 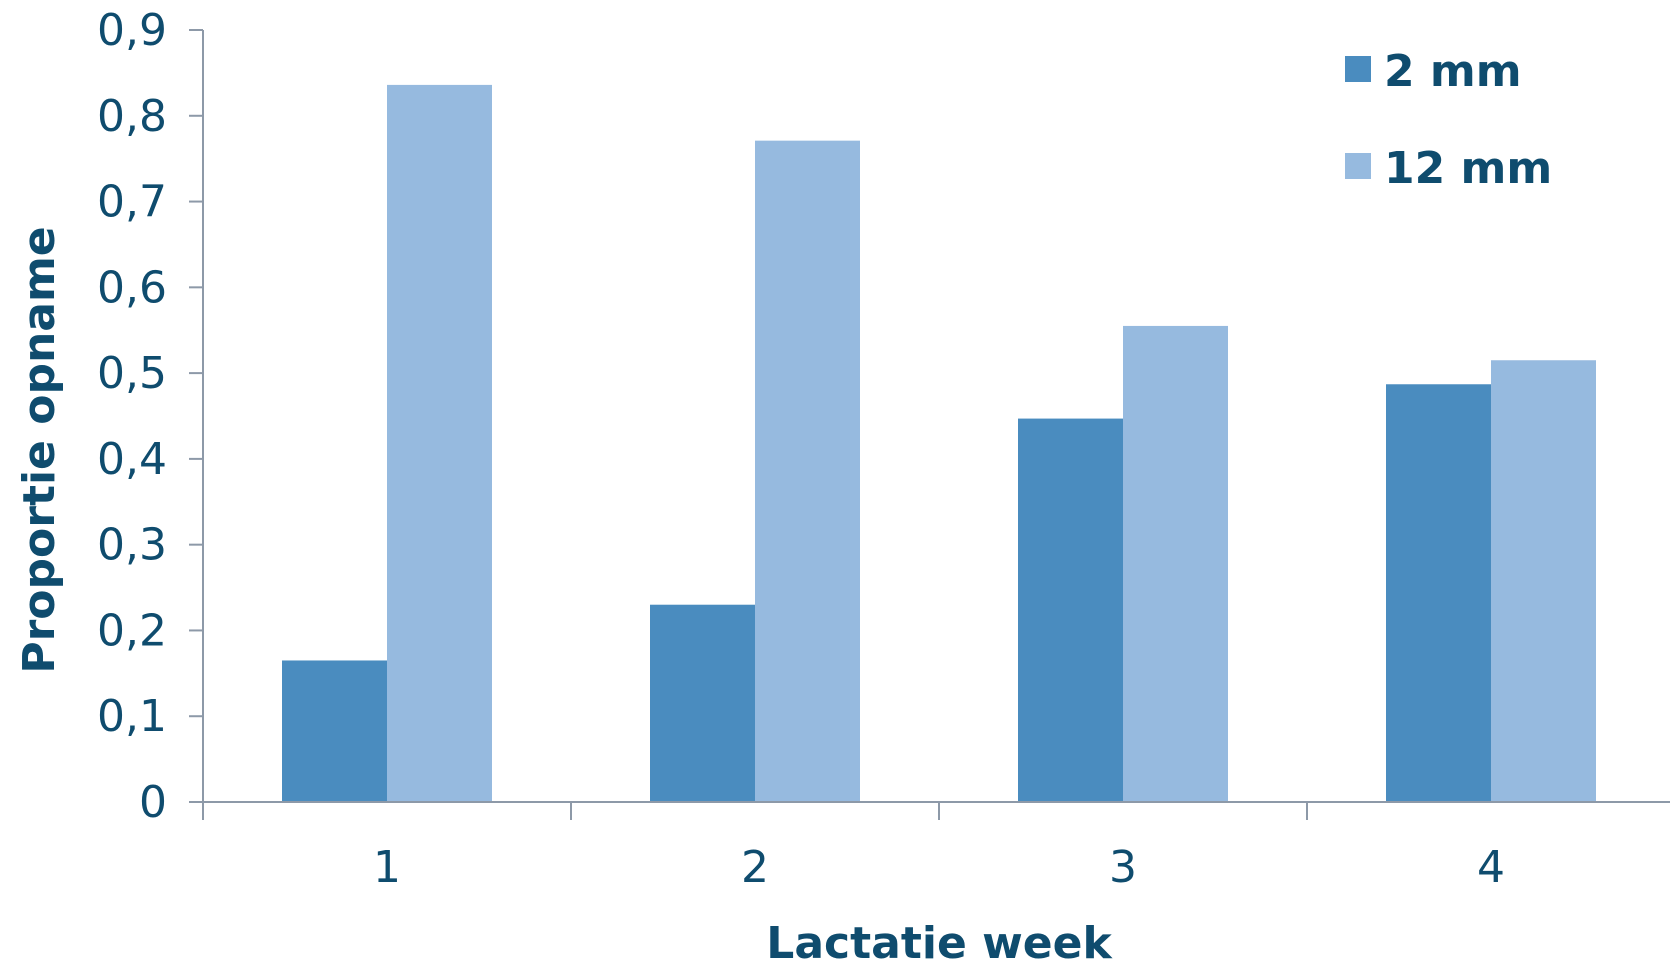 I want to click on legend-label: 2 mm, so click(x=1453, y=71).